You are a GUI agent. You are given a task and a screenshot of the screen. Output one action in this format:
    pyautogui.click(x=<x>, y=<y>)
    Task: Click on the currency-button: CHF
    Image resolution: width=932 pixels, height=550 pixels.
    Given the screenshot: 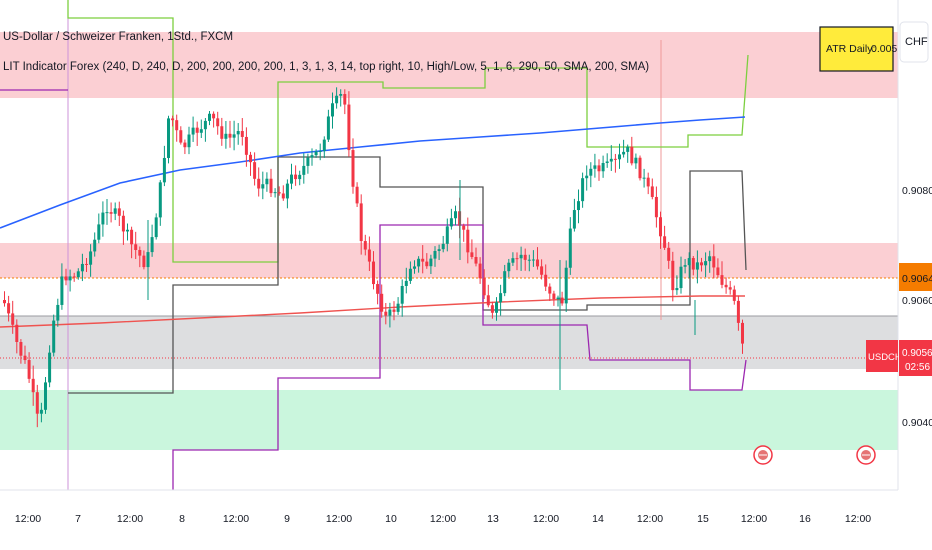 What is the action you would take?
    pyautogui.click(x=914, y=42)
    